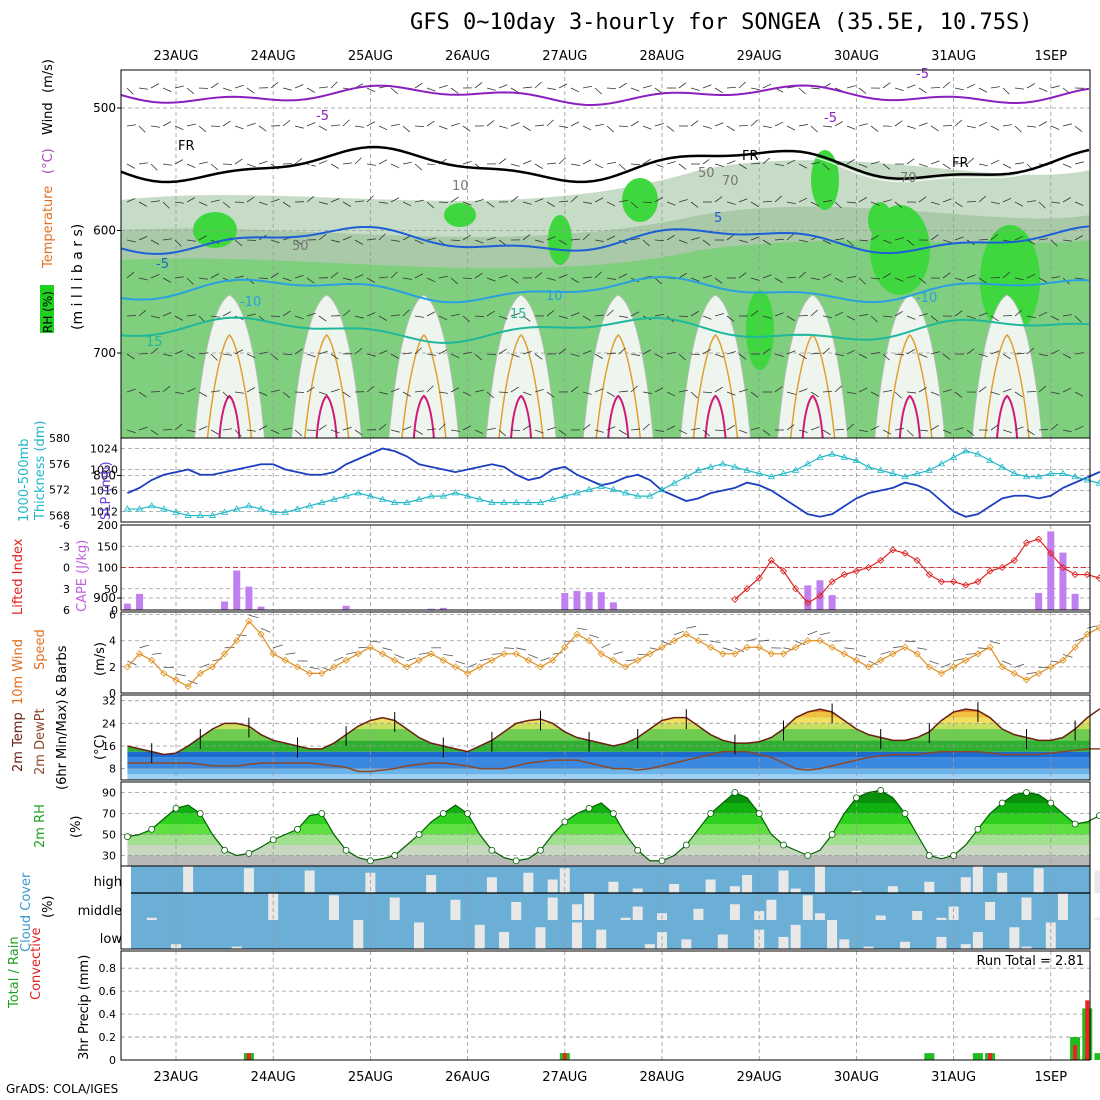  I want to click on wind-speed-line, so click(613, 654).